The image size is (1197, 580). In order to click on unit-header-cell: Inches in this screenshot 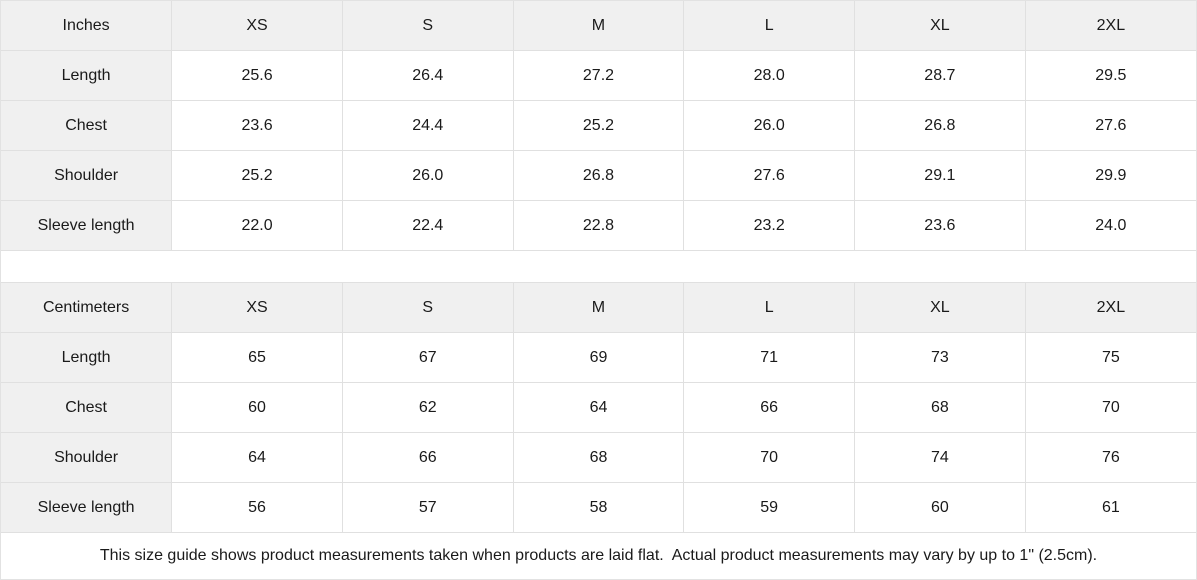, I will do `click(87, 26)`.